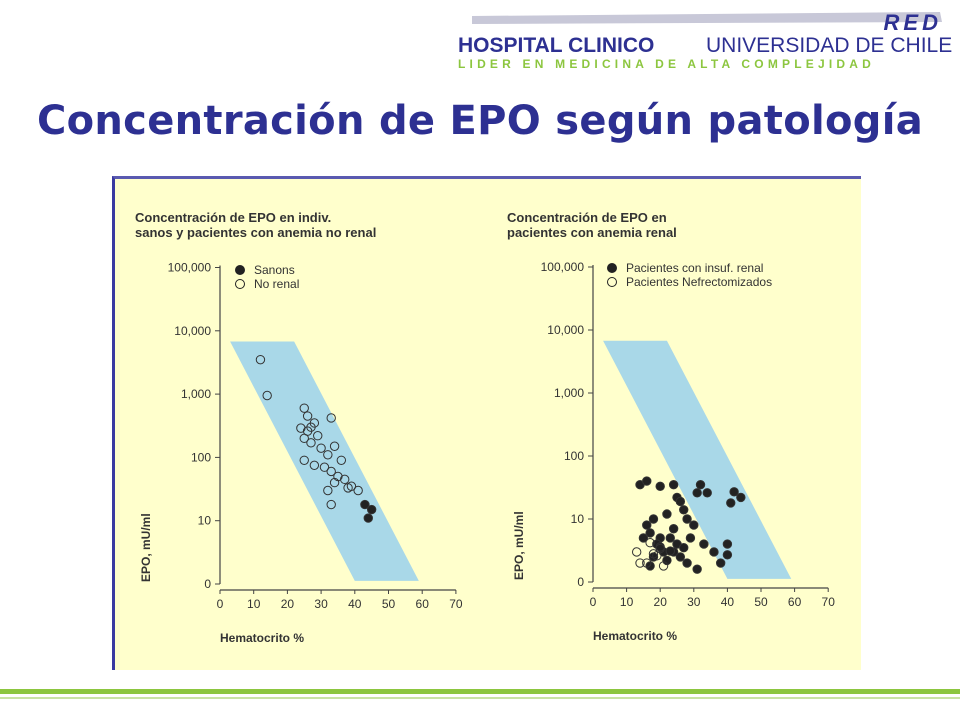 This screenshot has height=720, width=960. Describe the element at coordinates (592, 232) in the screenshot. I see `chart-title-line: pacientes con anemia renal` at that location.